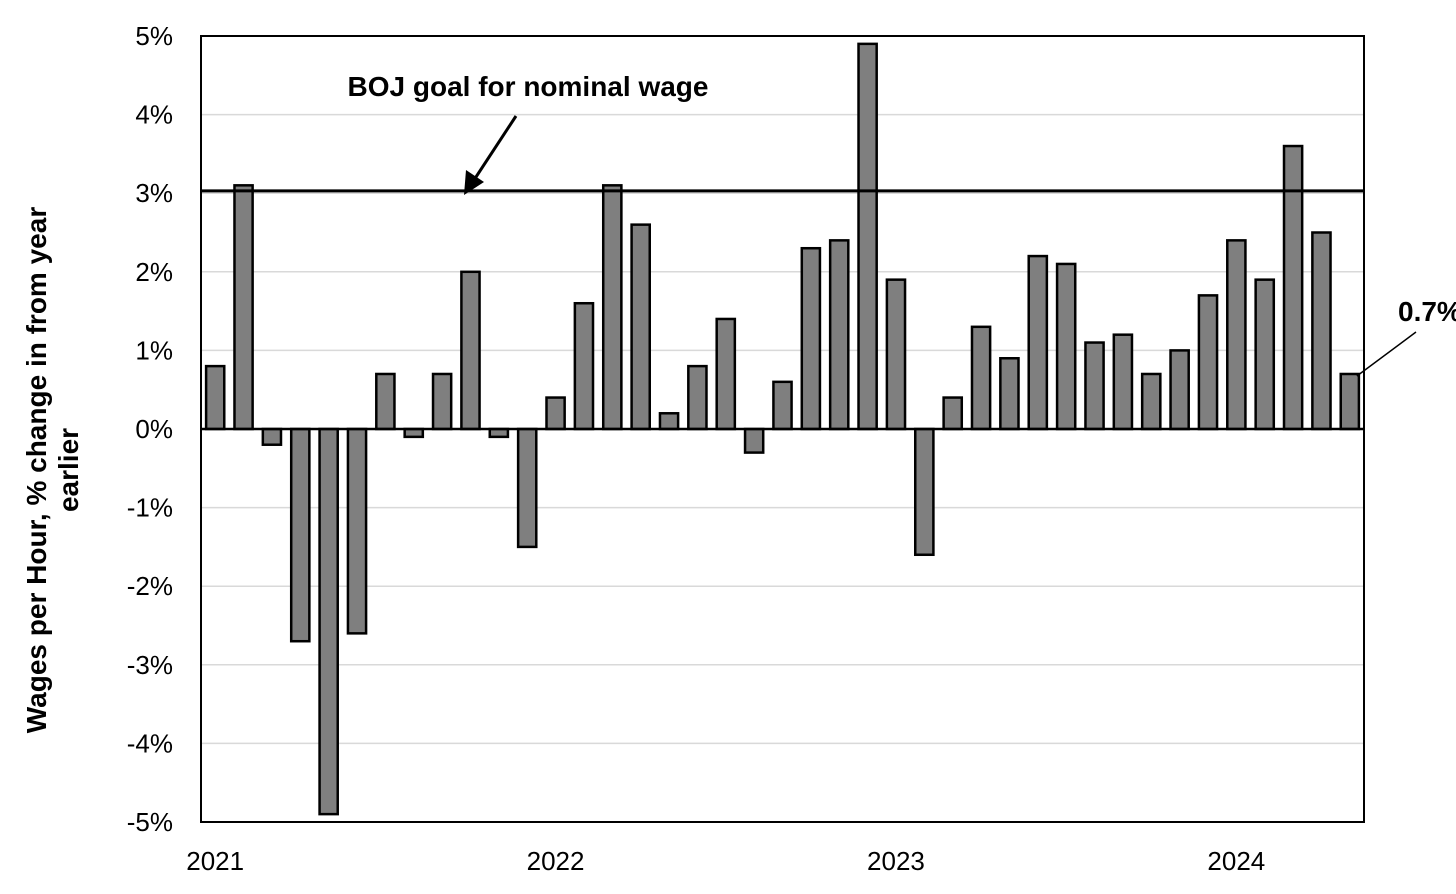 The height and width of the screenshot is (894, 1456). What do you see at coordinates (154, 350) in the screenshot?
I see `y-tick-label: 1%` at bounding box center [154, 350].